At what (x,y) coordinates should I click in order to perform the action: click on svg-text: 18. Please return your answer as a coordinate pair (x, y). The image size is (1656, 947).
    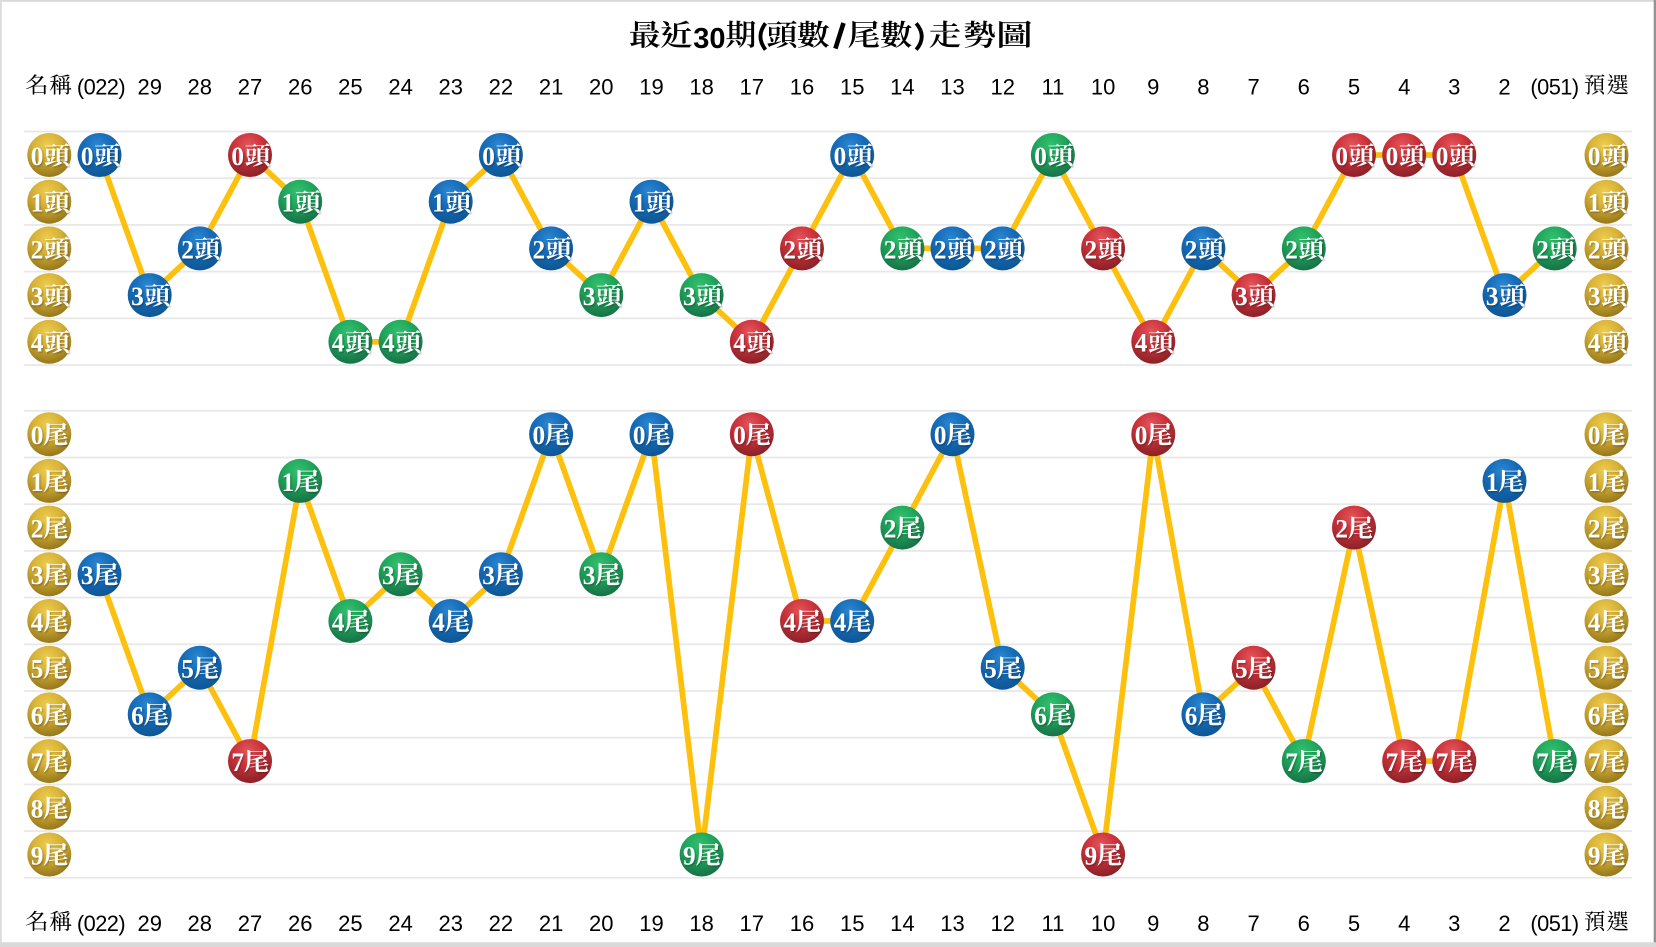
    Looking at the image, I should click on (701, 86).